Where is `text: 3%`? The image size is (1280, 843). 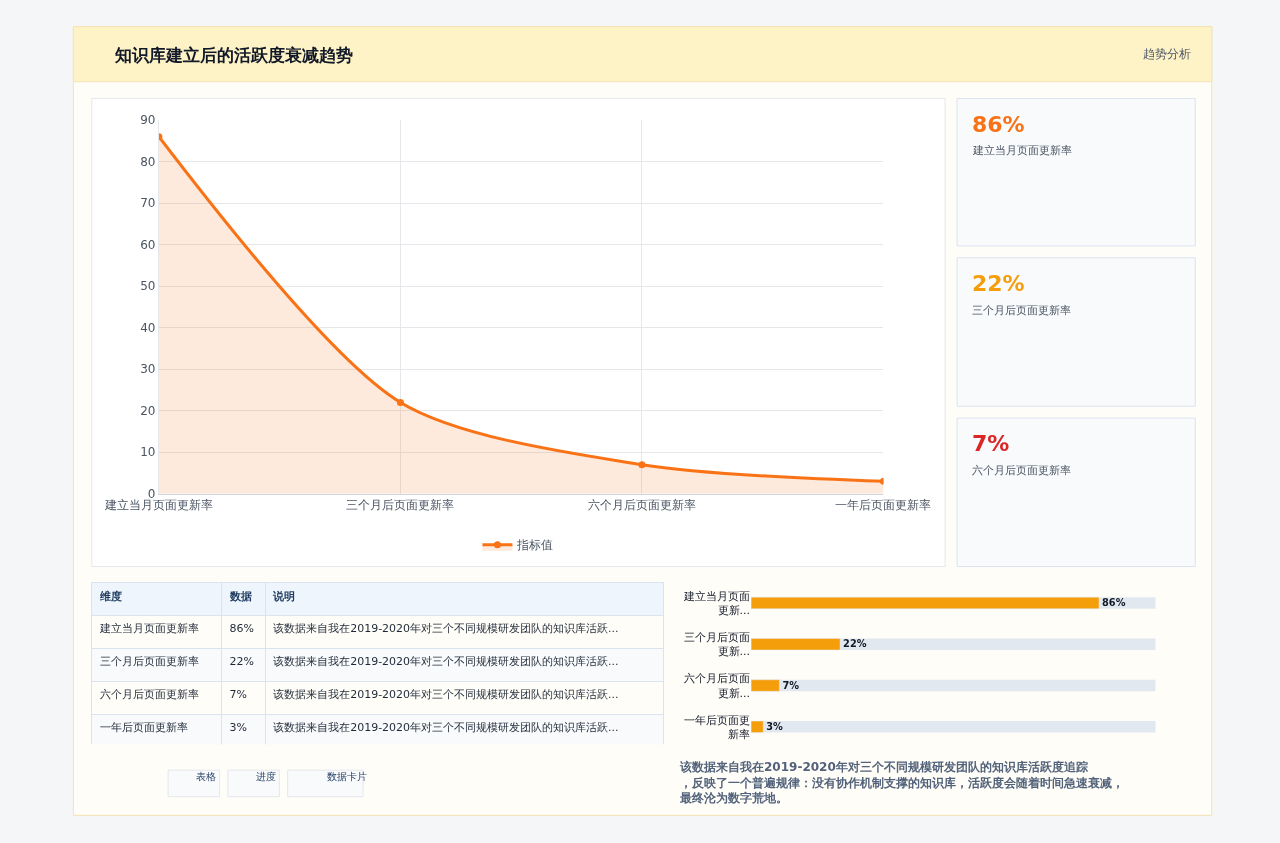 text: 3% is located at coordinates (238, 727).